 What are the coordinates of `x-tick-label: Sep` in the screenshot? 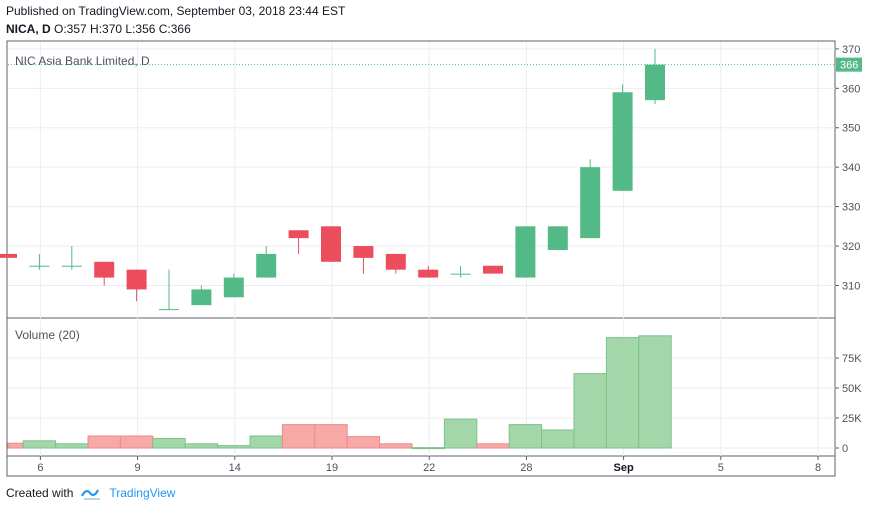 It's located at (624, 468).